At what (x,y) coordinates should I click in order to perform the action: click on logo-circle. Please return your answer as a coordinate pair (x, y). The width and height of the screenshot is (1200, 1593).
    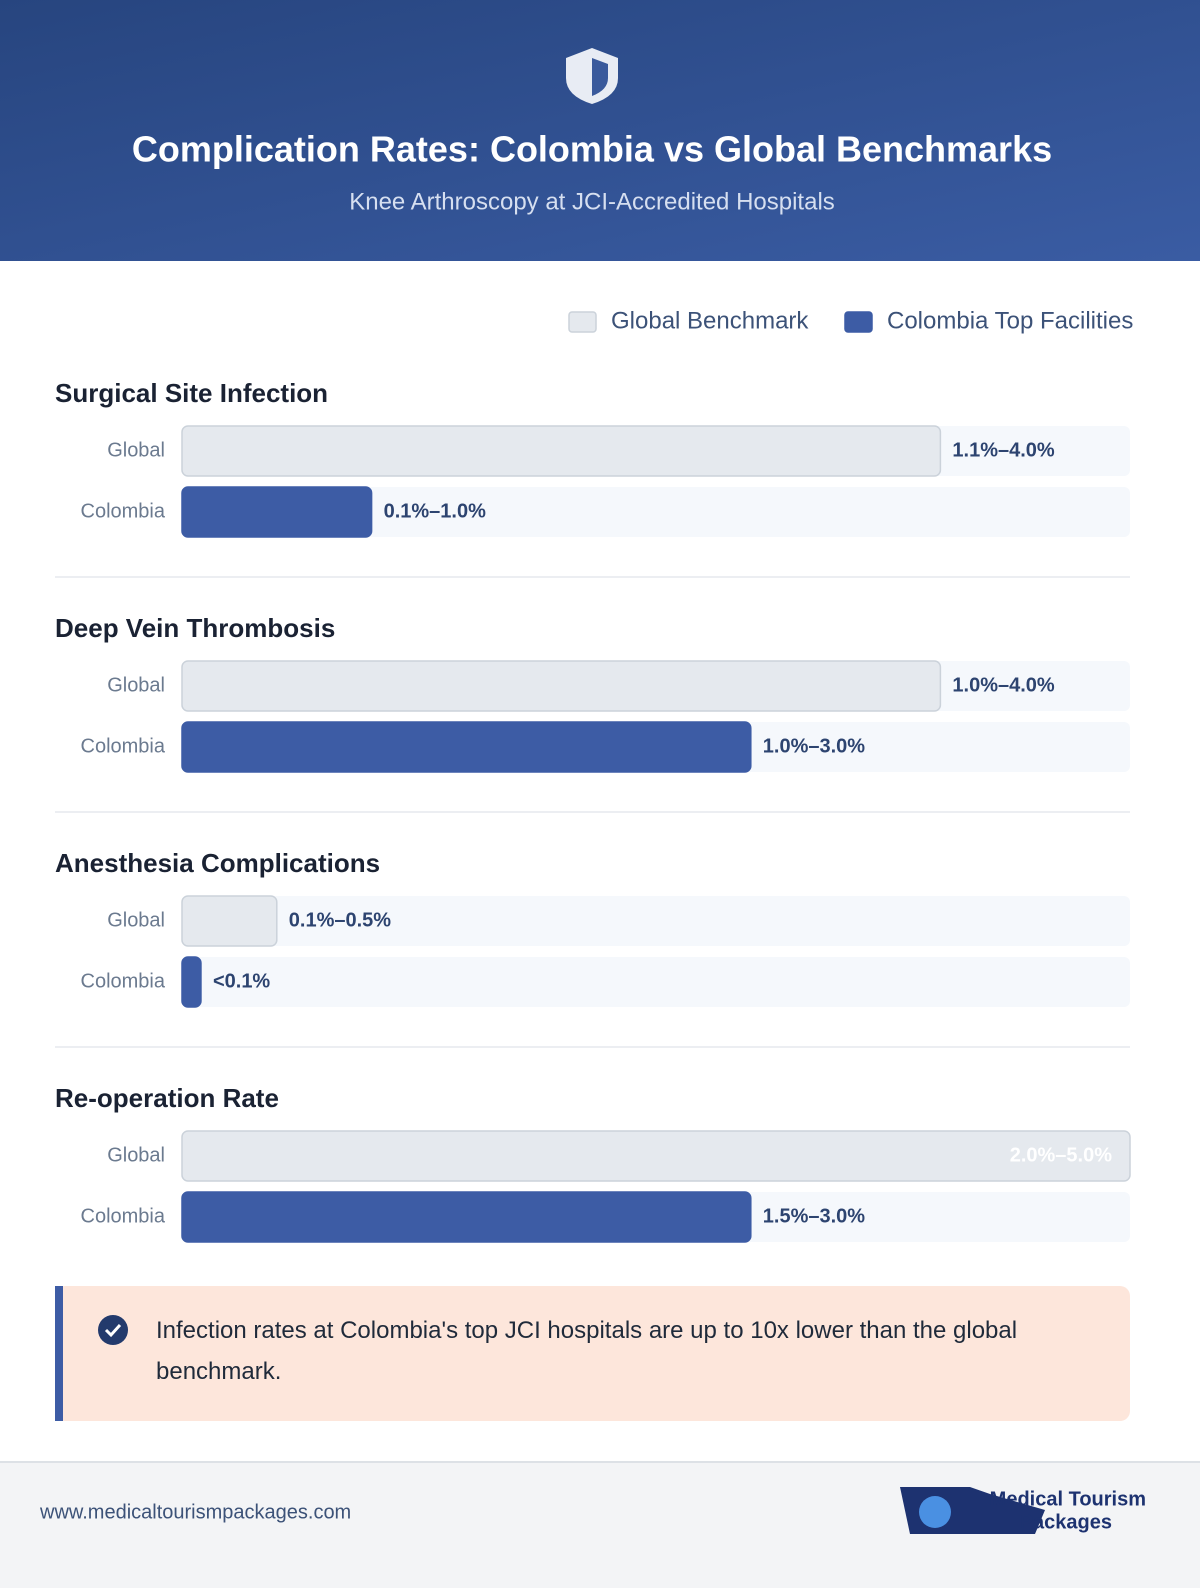
    Looking at the image, I should click on (935, 1512).